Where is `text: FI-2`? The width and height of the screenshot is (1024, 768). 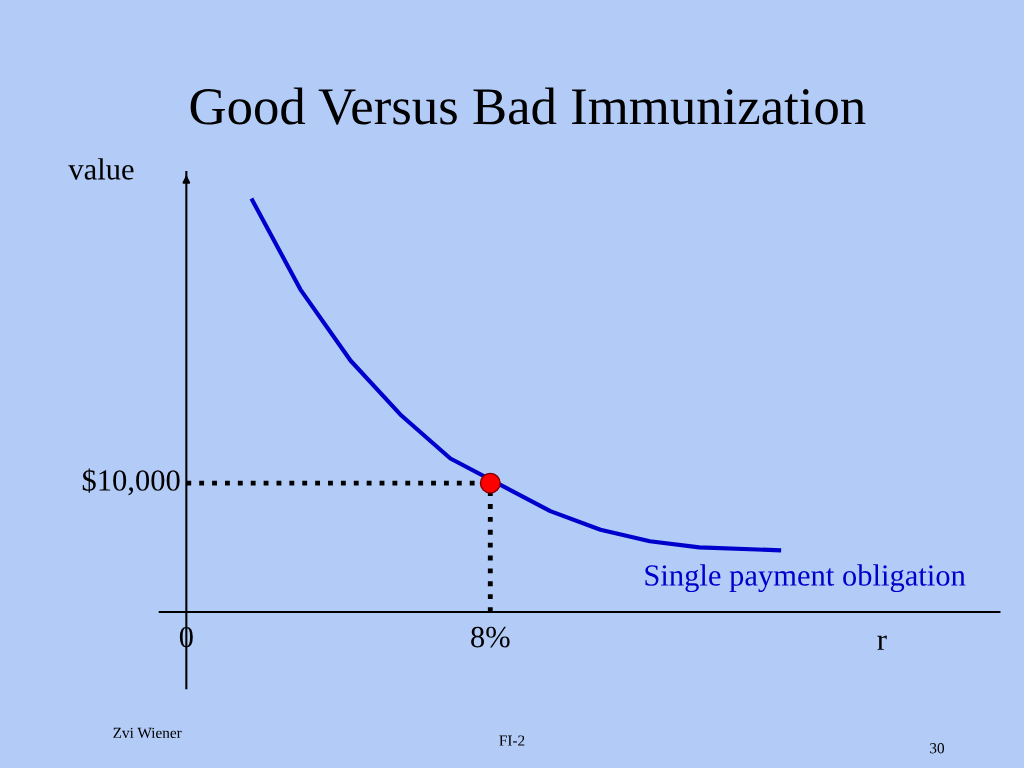 text: FI-2 is located at coordinates (512, 740).